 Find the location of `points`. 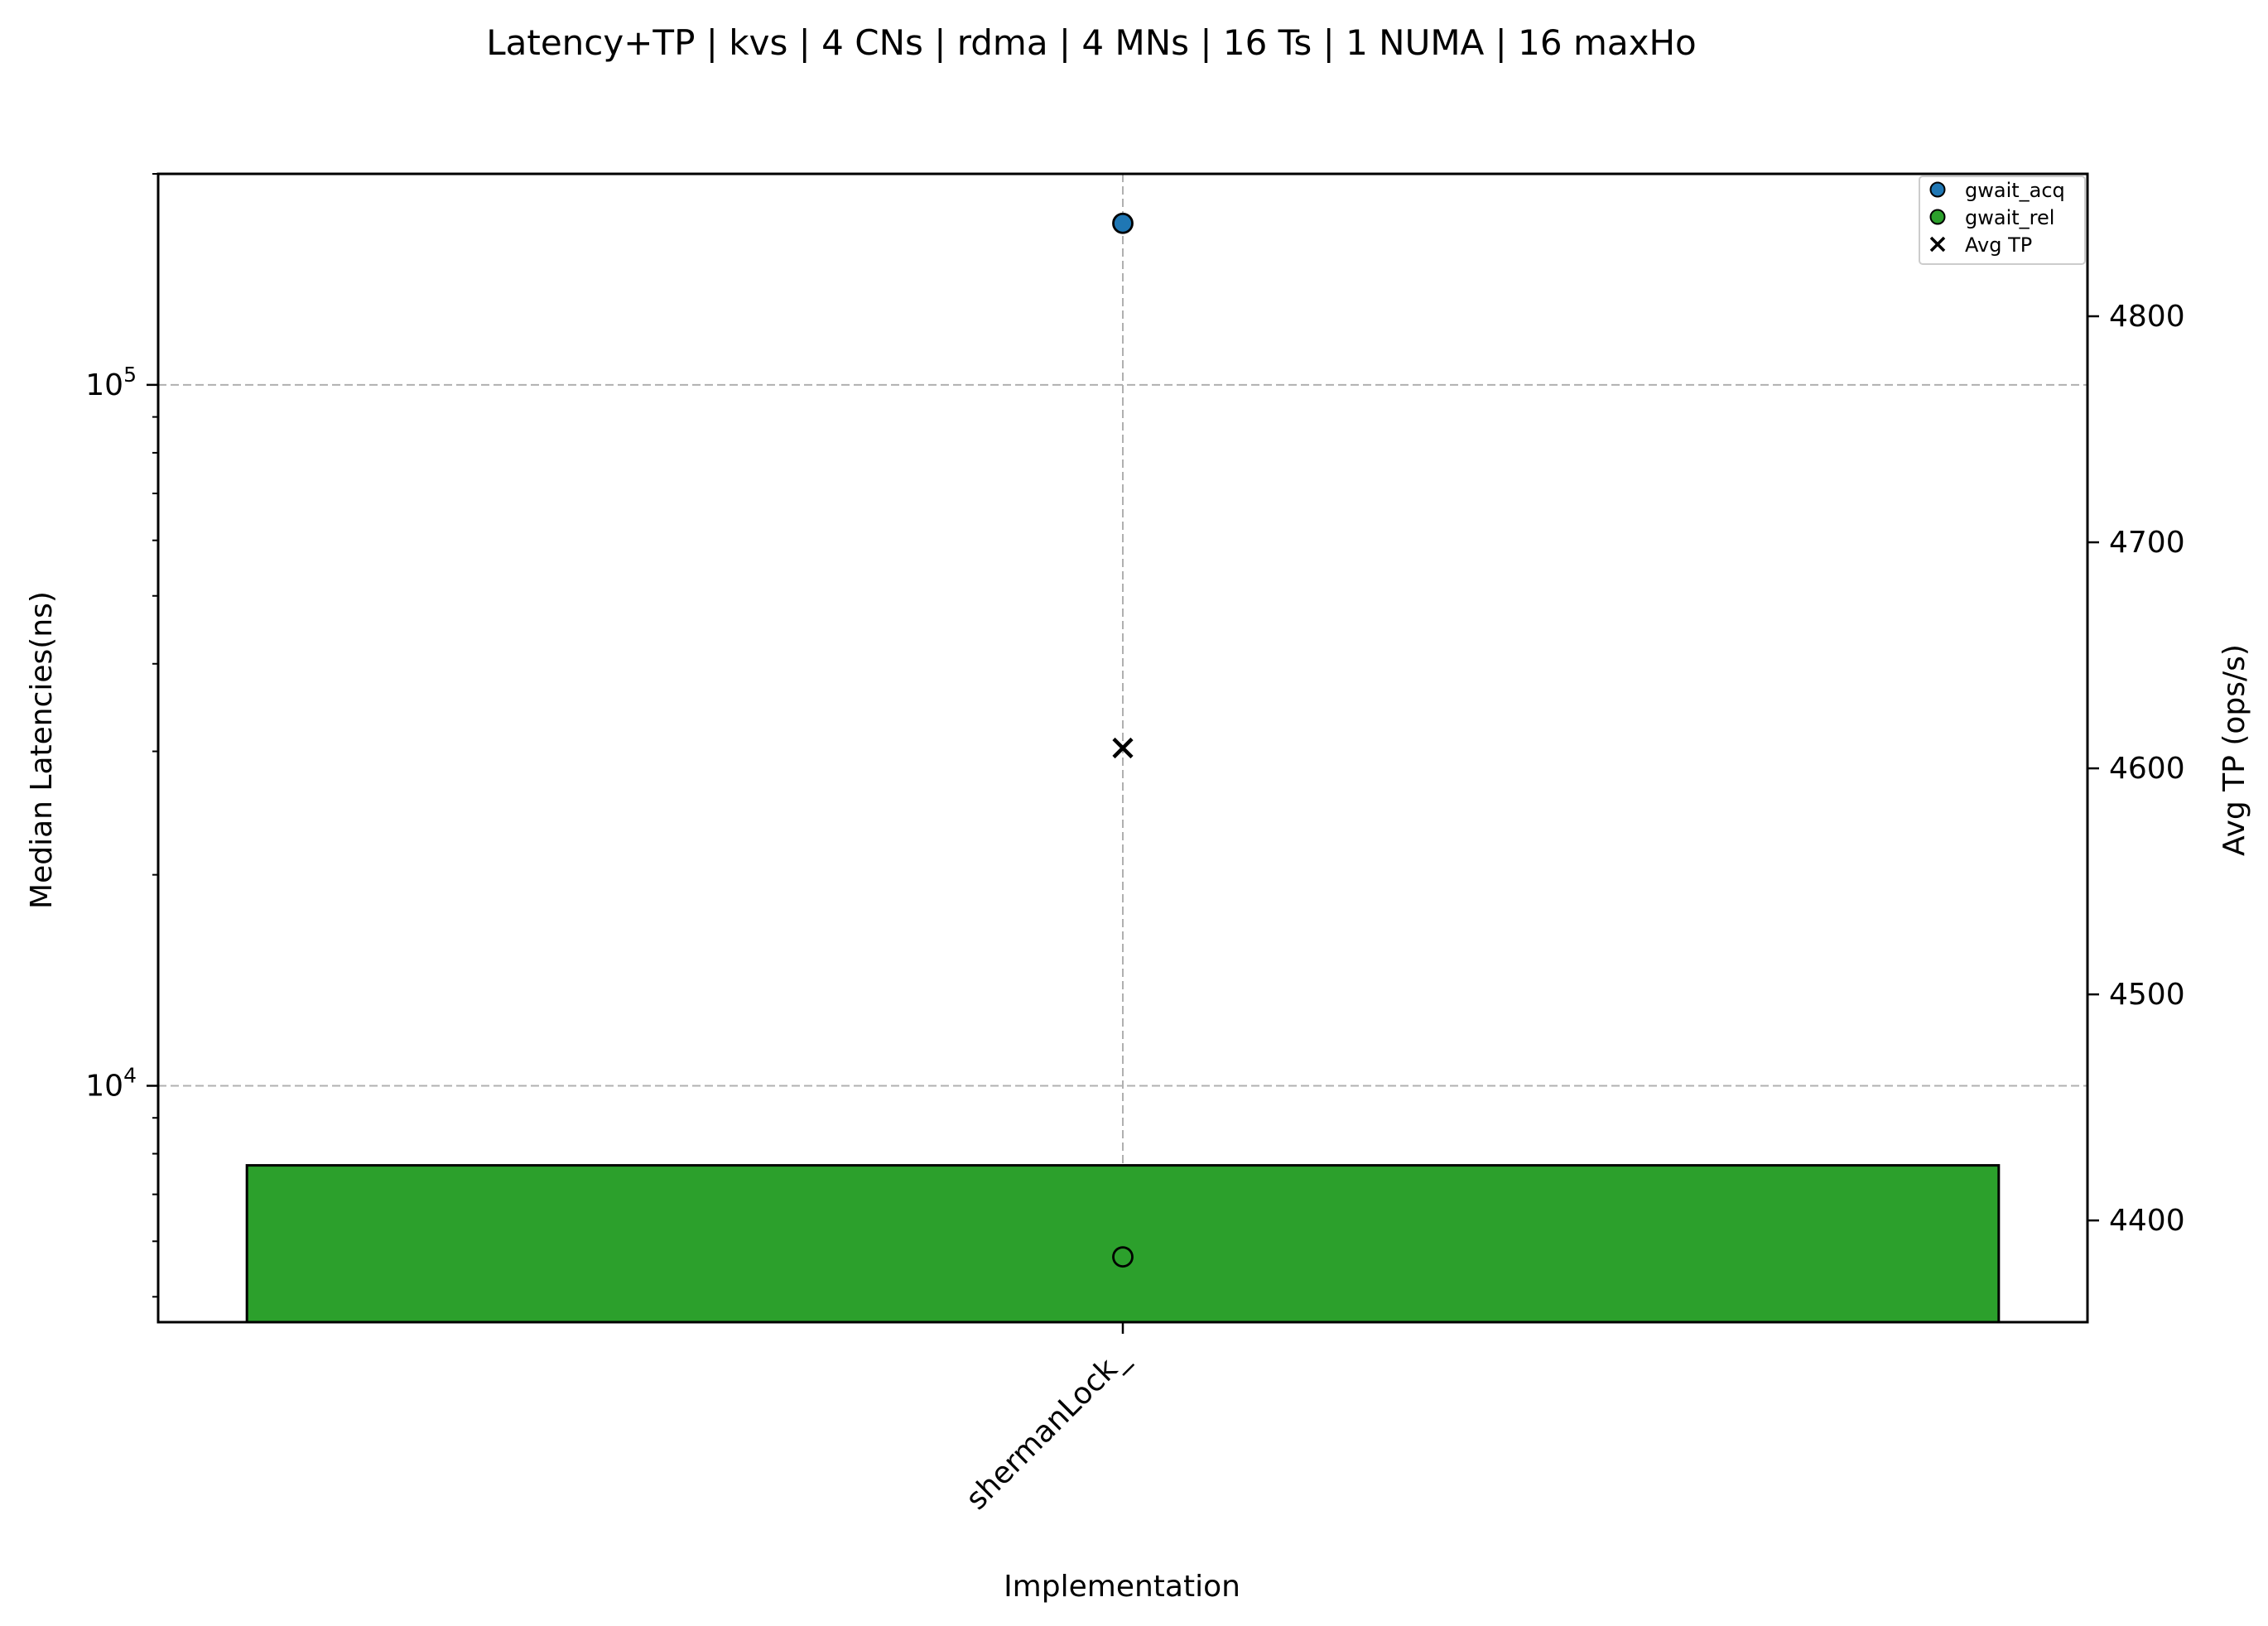

points is located at coordinates (1123, 740).